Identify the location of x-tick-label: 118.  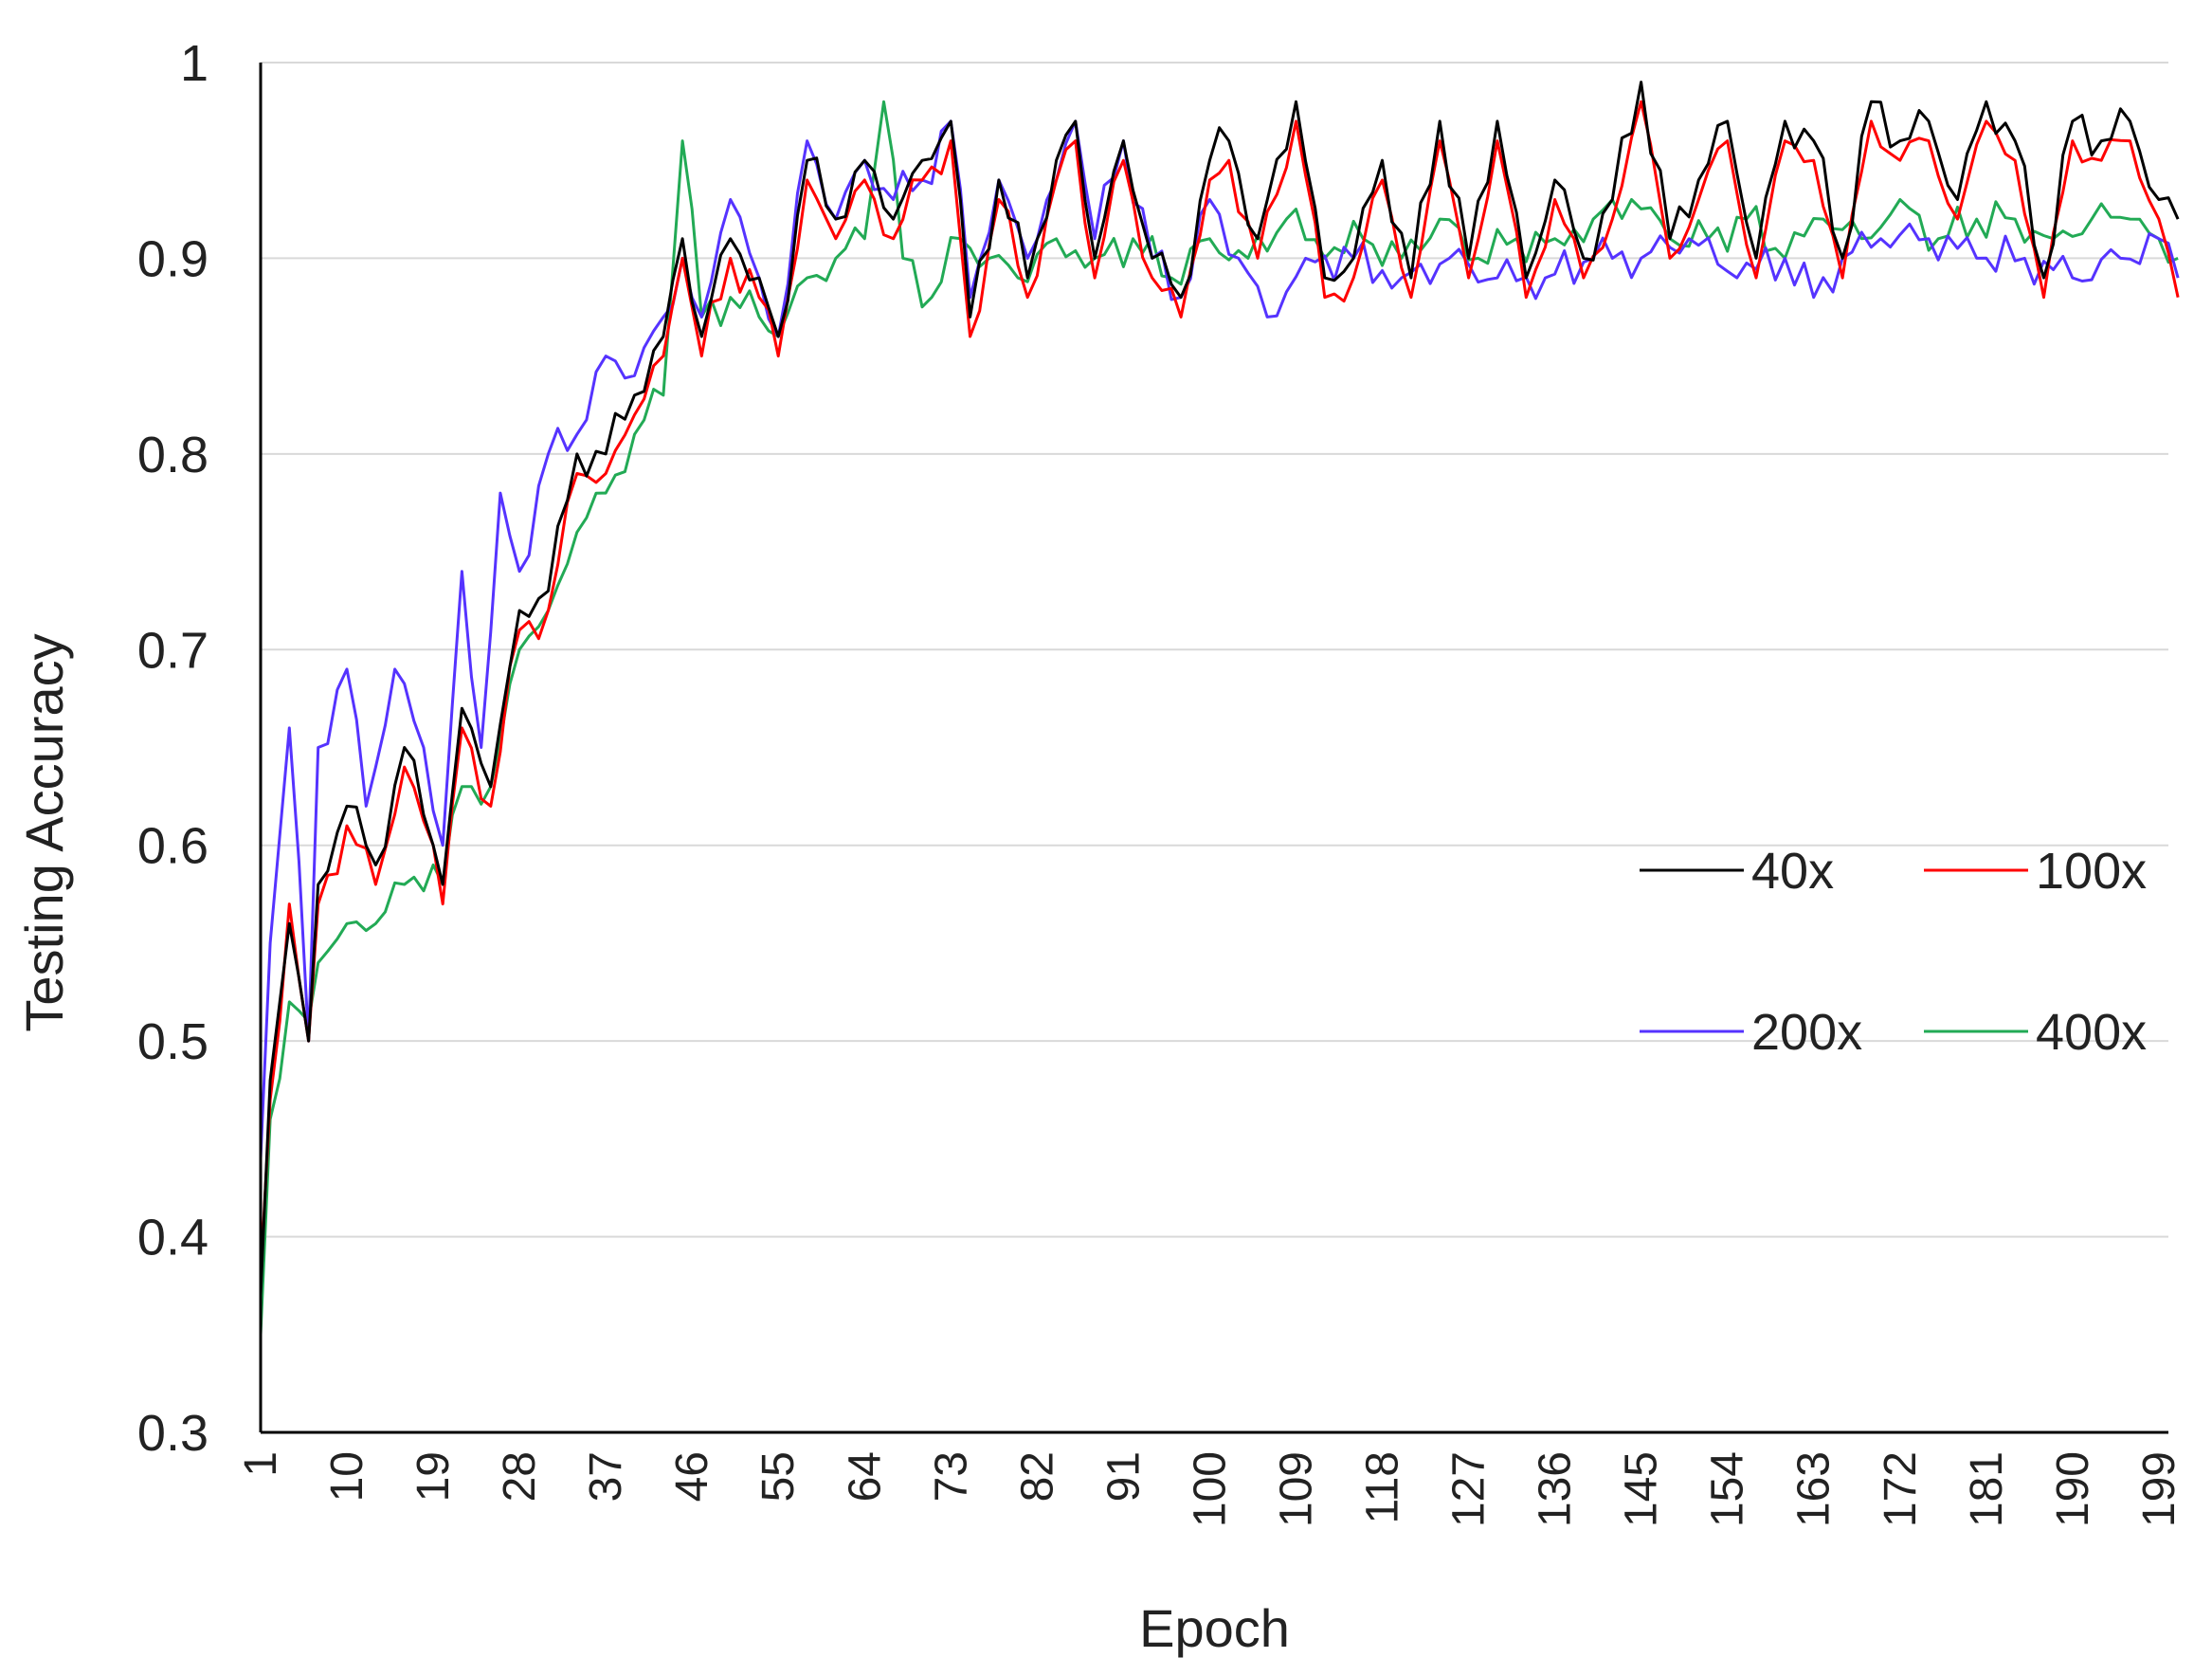
(1383, 1487).